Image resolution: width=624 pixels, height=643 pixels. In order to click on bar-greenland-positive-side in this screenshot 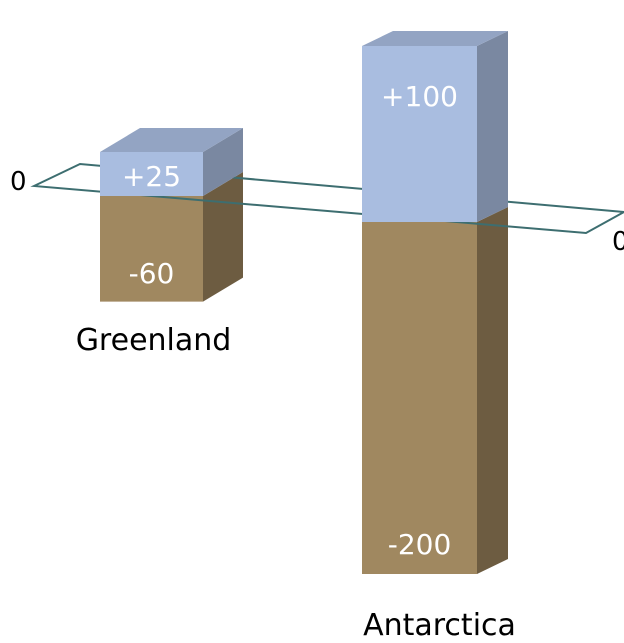, I will do `click(223, 162)`.